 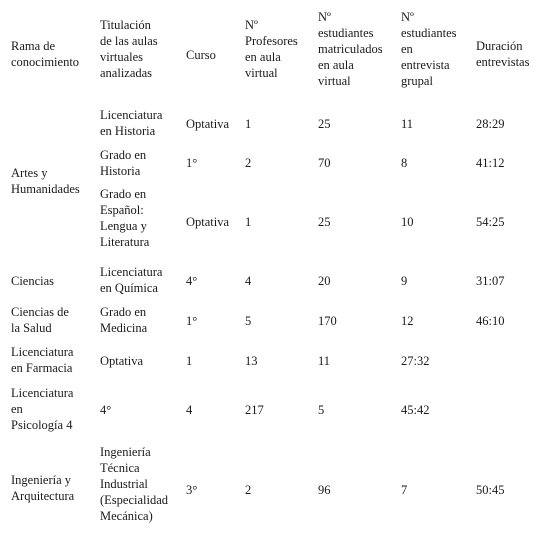 I want to click on table-cell: 7, so click(x=404, y=490).